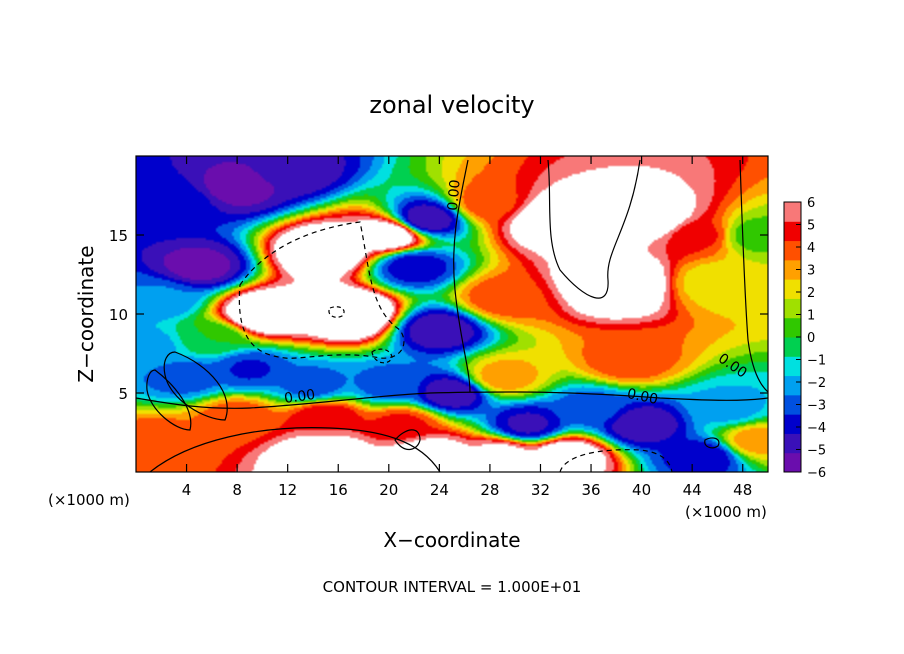  Describe the element at coordinates (439, 490) in the screenshot. I see `x-tick-label: 24` at that location.